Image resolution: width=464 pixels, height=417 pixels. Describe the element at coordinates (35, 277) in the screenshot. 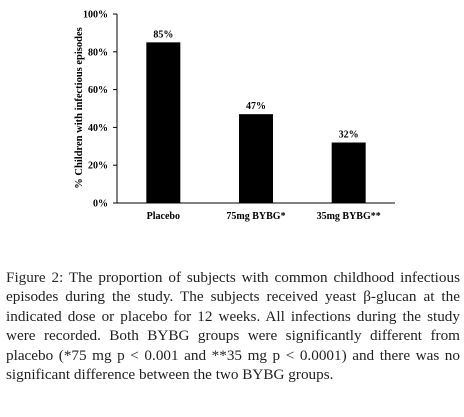

I see `caption-label: Figure 2:` at that location.